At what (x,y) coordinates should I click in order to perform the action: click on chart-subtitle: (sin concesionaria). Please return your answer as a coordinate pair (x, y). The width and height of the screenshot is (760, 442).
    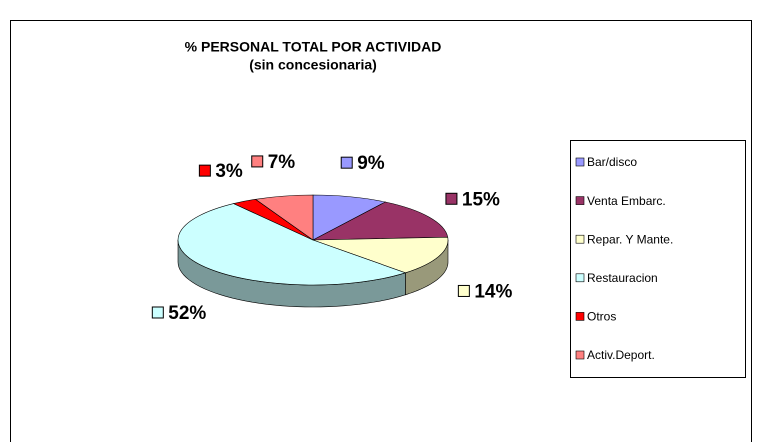
    Looking at the image, I should click on (313, 65).